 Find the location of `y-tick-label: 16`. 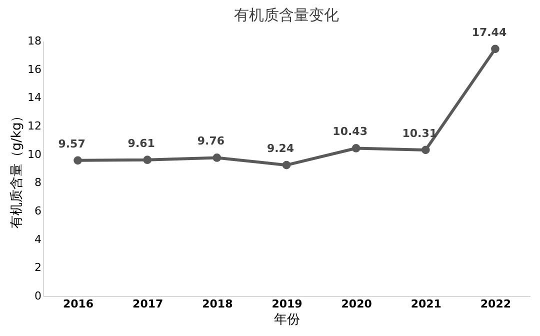

y-tick-label: 16 is located at coordinates (35, 69).